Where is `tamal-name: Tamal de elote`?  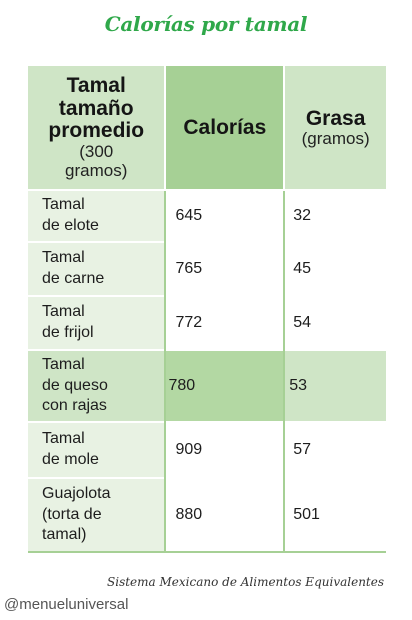
tamal-name: Tamal de elote is located at coordinates (97, 215).